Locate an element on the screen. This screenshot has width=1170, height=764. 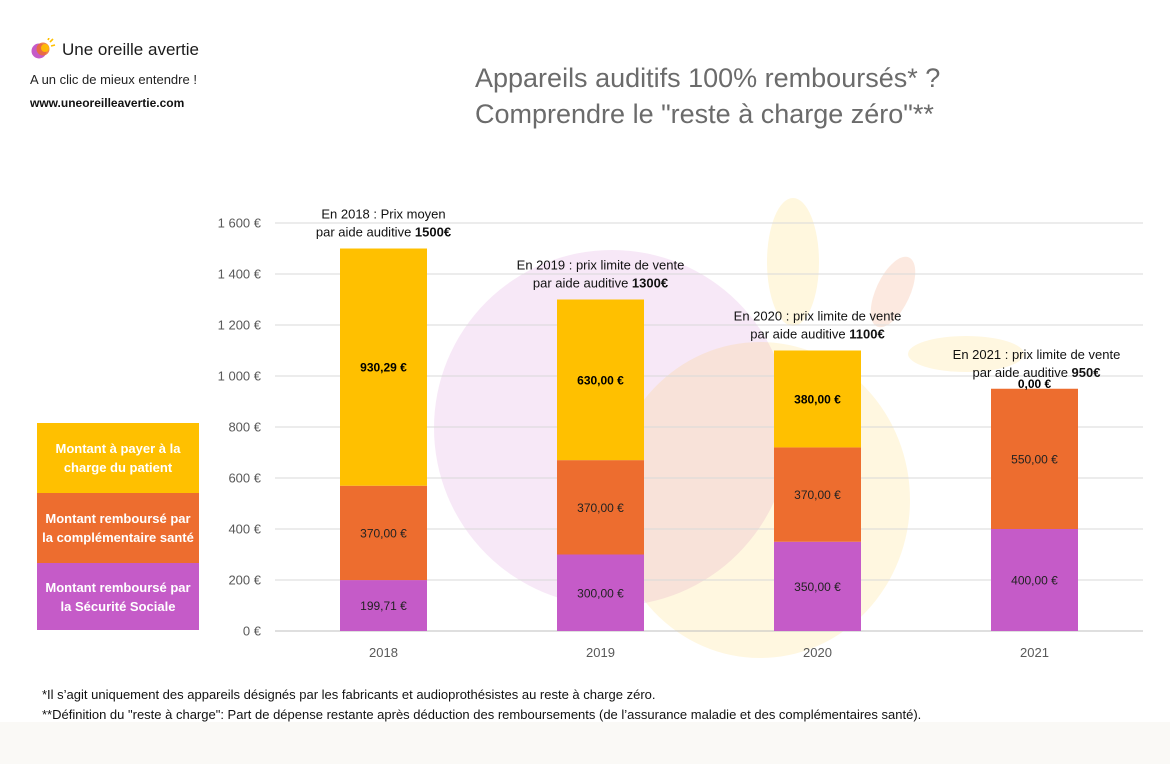
annotation-line-2: par aide auditive 1100€ is located at coordinates (817, 334).